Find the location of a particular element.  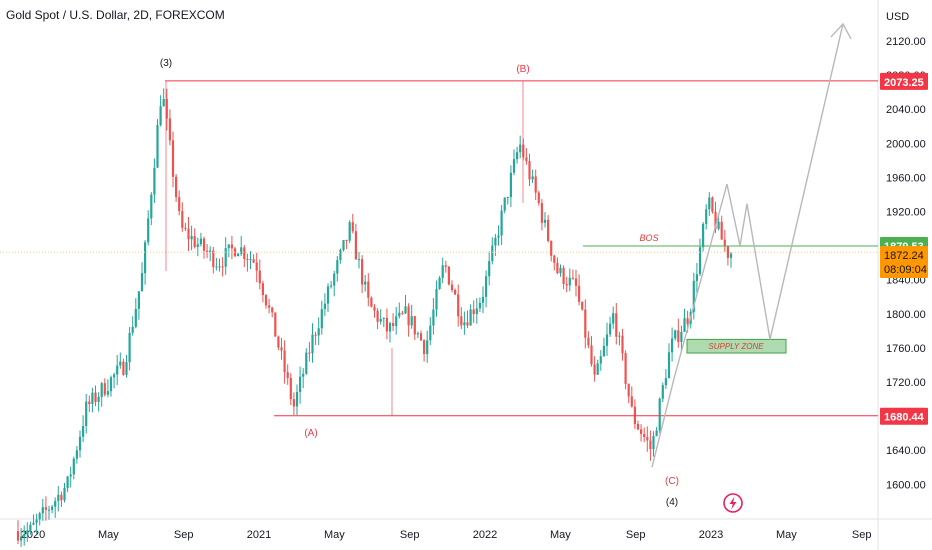

current-price-countdown: 08:09:04 is located at coordinates (905, 270).